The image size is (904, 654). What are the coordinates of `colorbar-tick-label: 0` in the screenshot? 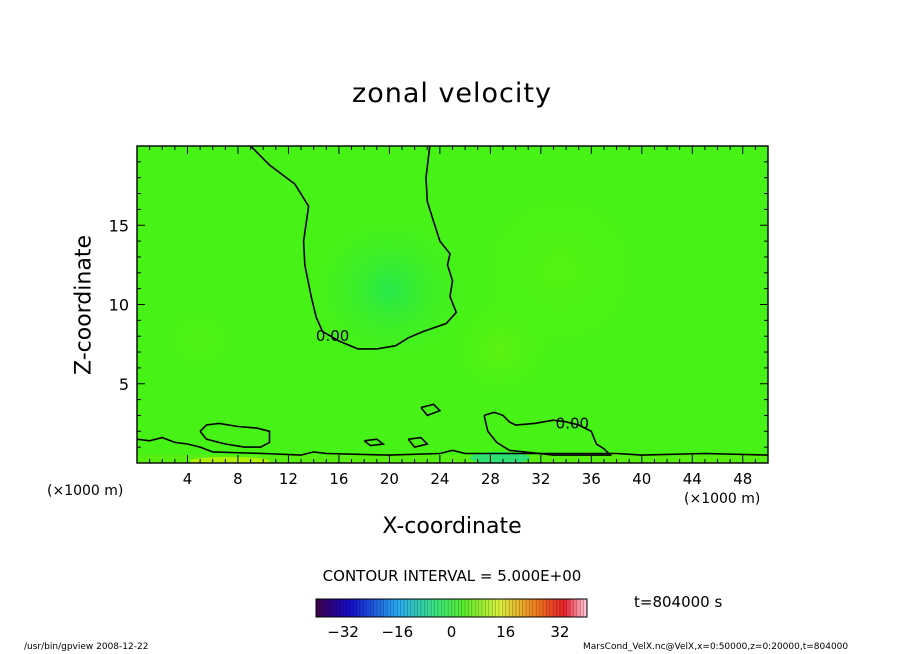 It's located at (452, 632).